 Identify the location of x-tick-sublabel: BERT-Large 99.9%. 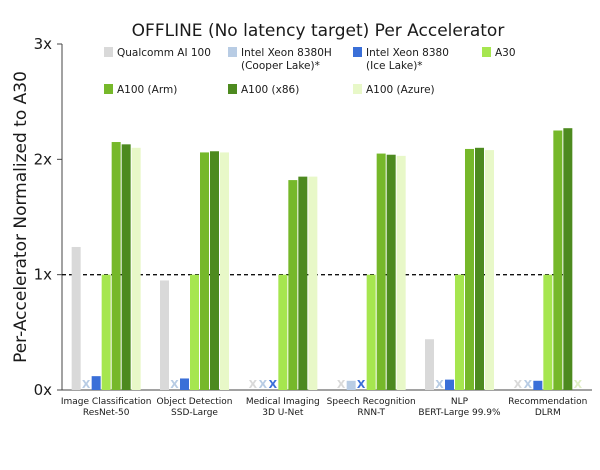
(459, 413).